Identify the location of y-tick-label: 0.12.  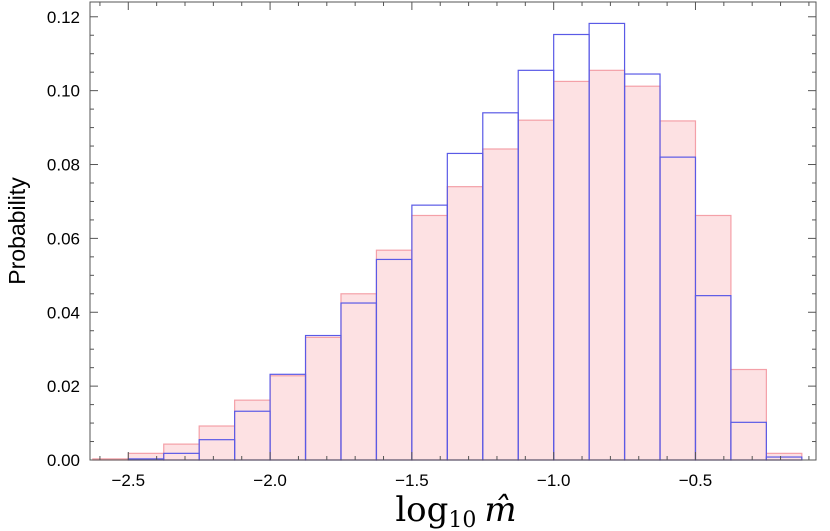
(63, 17).